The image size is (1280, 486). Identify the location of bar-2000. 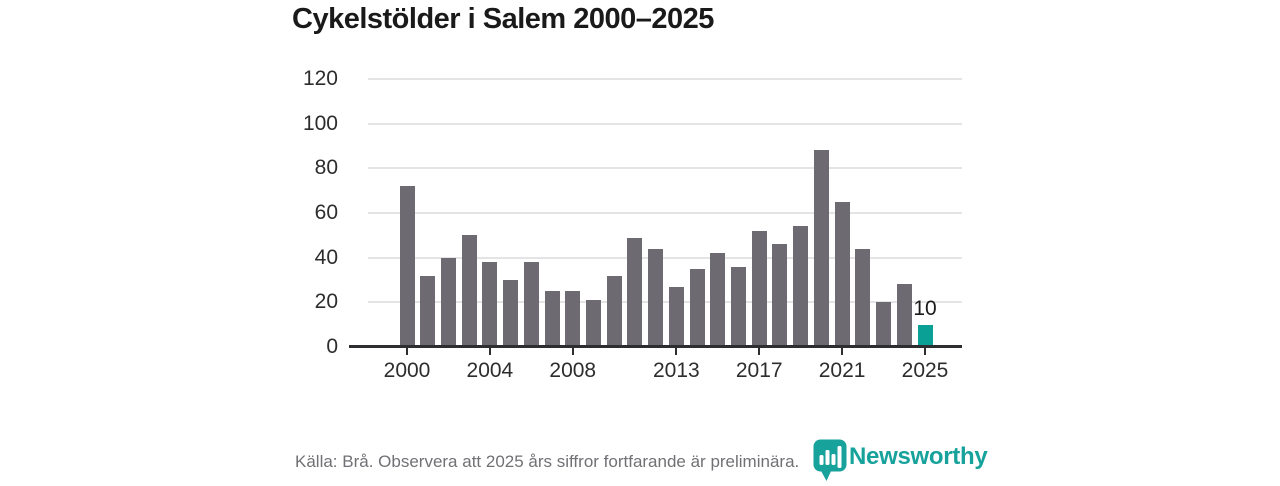
(407, 266).